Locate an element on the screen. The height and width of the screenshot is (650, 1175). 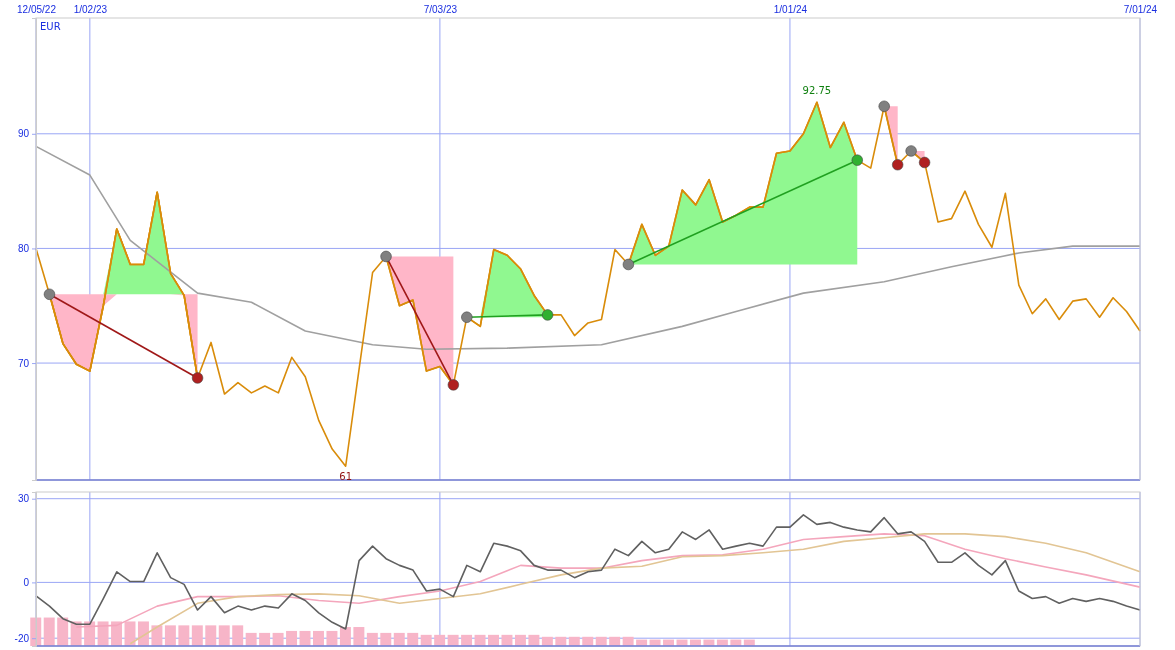
x-tick-label: 12/05/22 is located at coordinates (37, 9).